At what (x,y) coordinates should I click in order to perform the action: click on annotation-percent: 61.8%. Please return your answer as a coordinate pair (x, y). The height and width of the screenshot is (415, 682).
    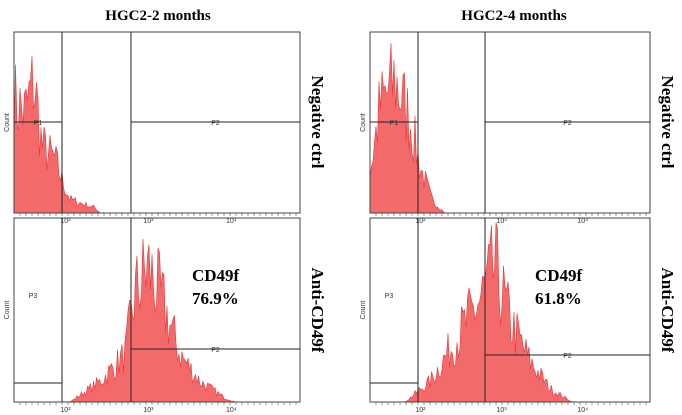
    Looking at the image, I should click on (558, 298).